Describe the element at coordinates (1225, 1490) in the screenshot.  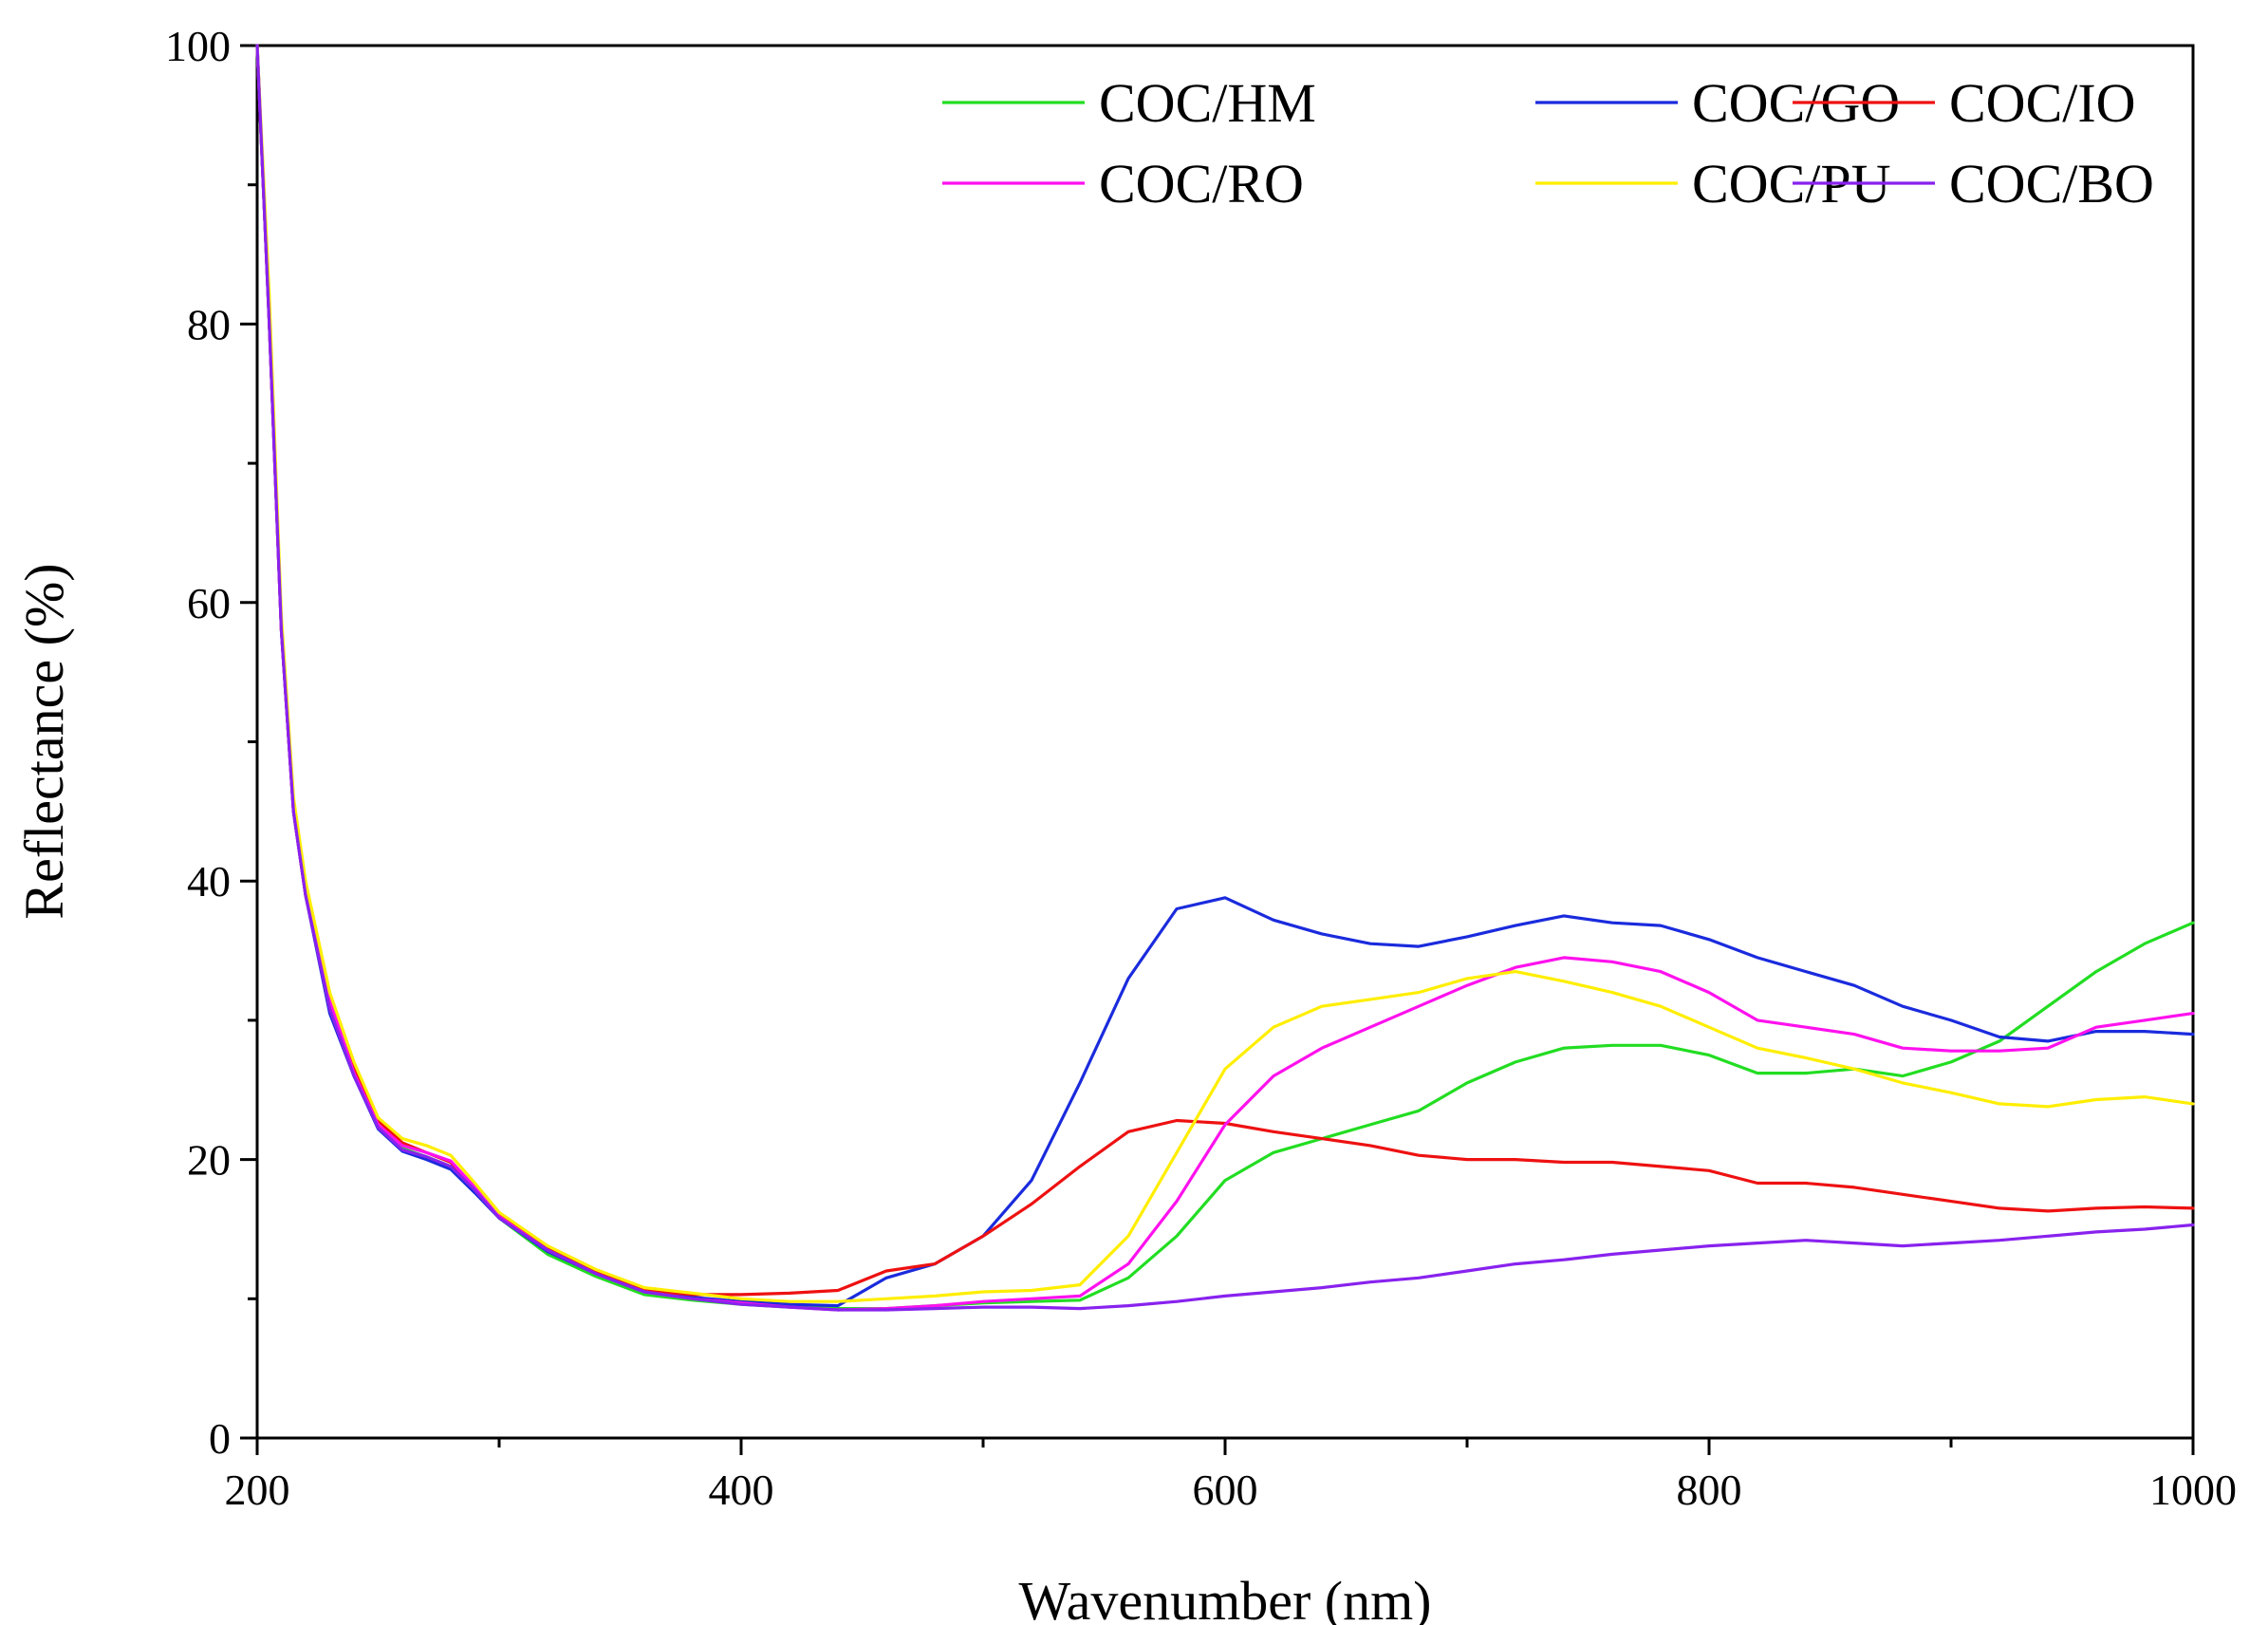
I see `x-tick-label: 600` at that location.